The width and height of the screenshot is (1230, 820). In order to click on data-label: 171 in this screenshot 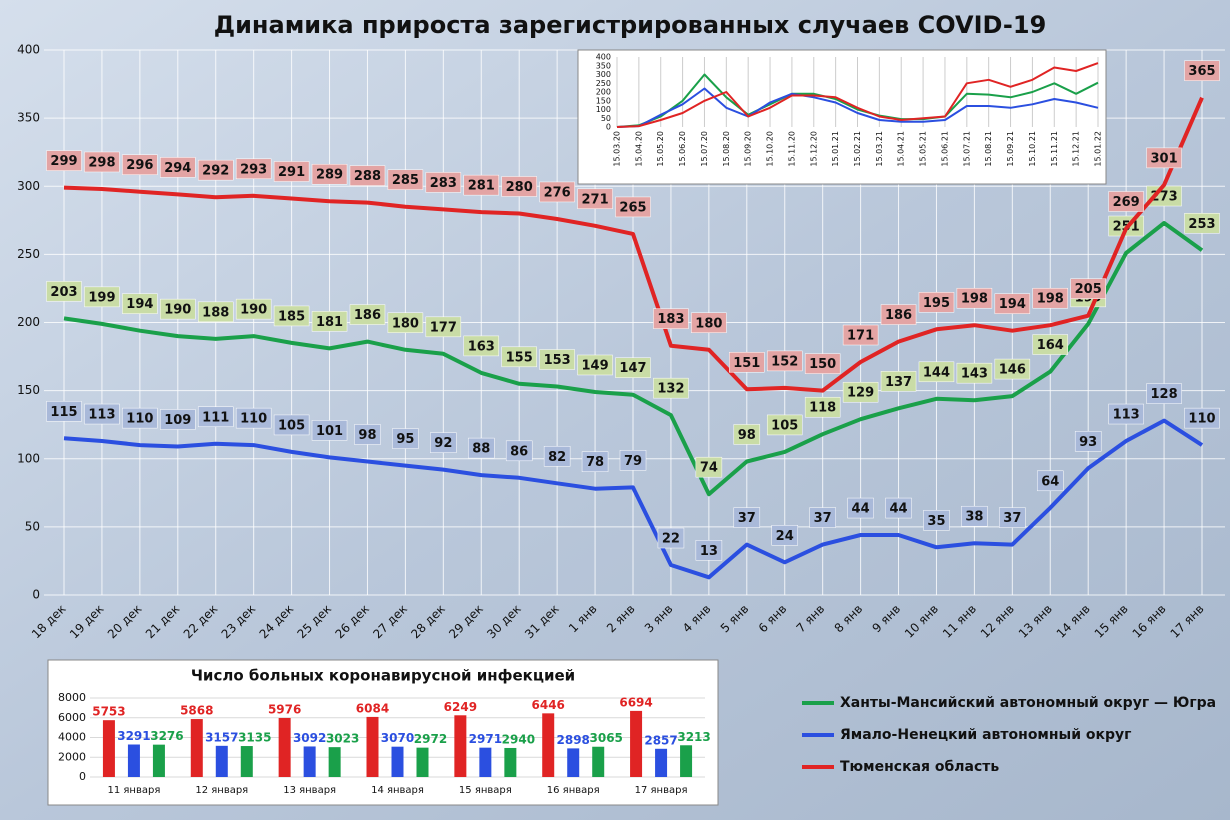, I will do `click(860, 336)`.